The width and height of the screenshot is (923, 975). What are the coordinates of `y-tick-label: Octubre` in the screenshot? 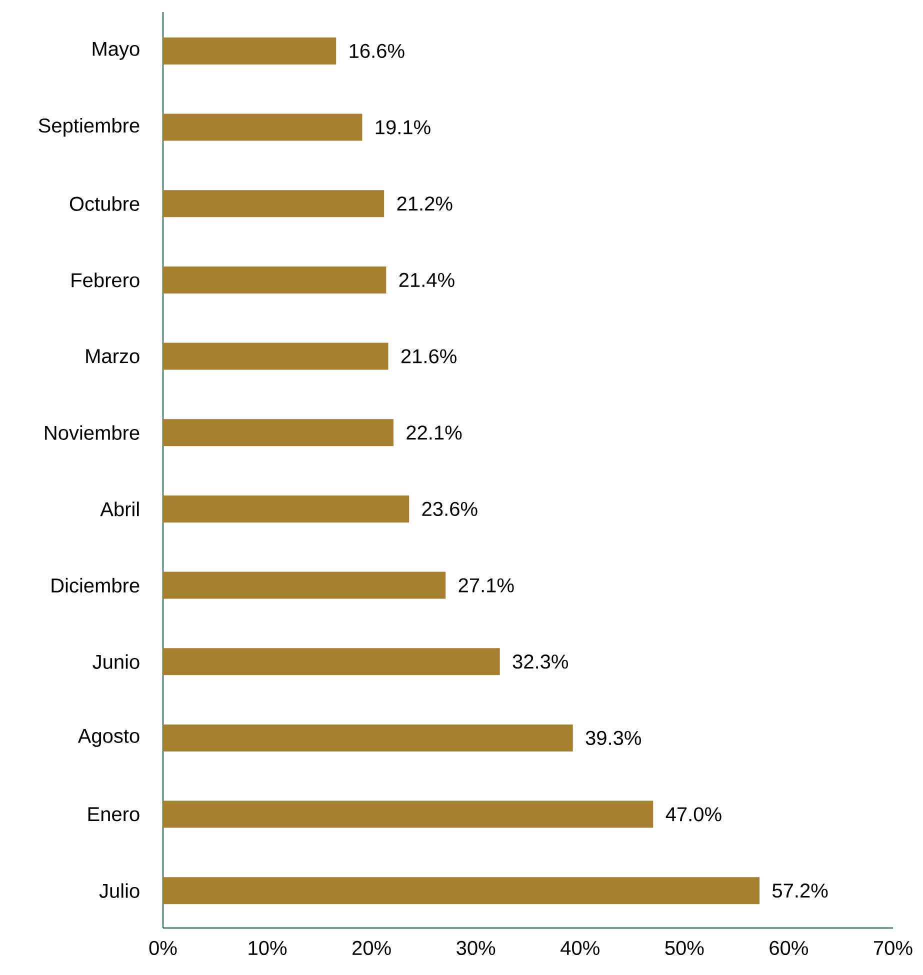 It's located at (105, 203).